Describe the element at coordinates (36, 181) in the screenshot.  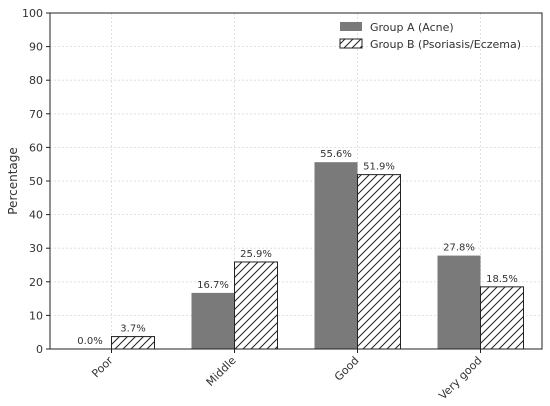
I see `y-tick-label: 50` at that location.